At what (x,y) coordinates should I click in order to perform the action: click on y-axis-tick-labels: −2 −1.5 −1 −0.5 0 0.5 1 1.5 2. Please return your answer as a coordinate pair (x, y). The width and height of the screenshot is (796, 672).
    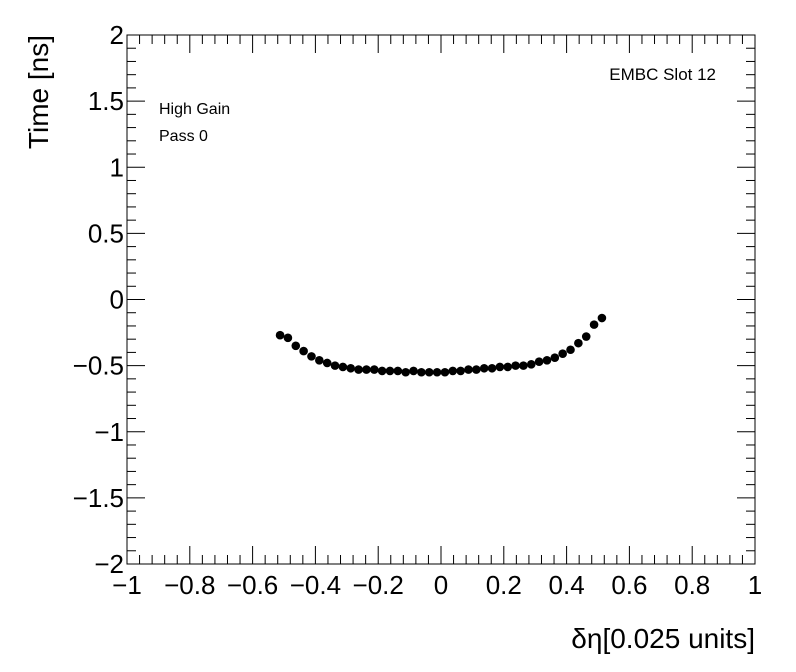
    Looking at the image, I should click on (98, 299).